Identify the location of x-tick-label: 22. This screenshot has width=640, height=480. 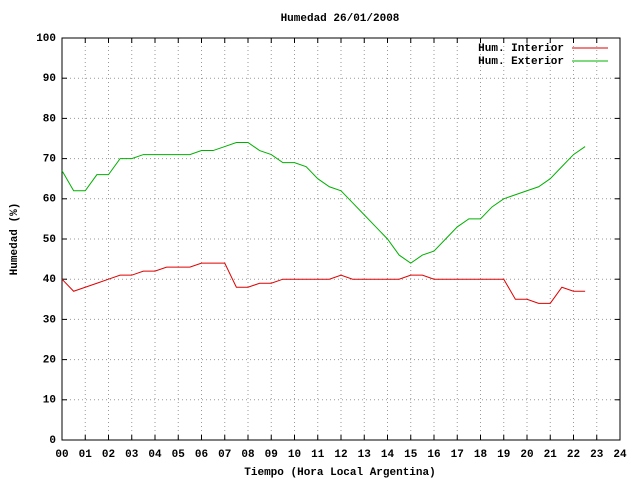
(573, 455).